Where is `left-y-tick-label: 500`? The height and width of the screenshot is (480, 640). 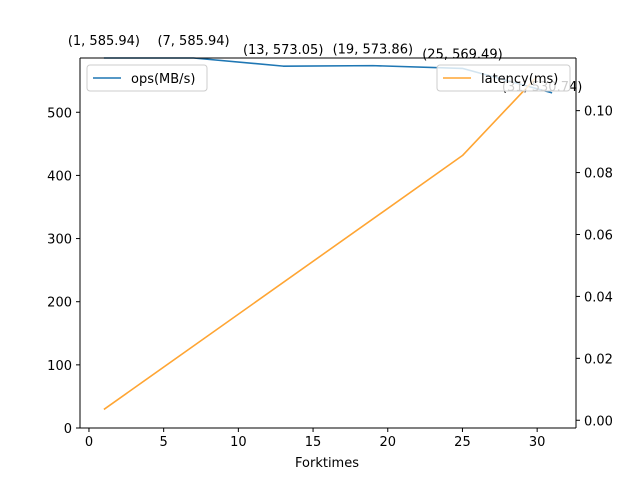 left-y-tick-label: 500 is located at coordinates (59, 113).